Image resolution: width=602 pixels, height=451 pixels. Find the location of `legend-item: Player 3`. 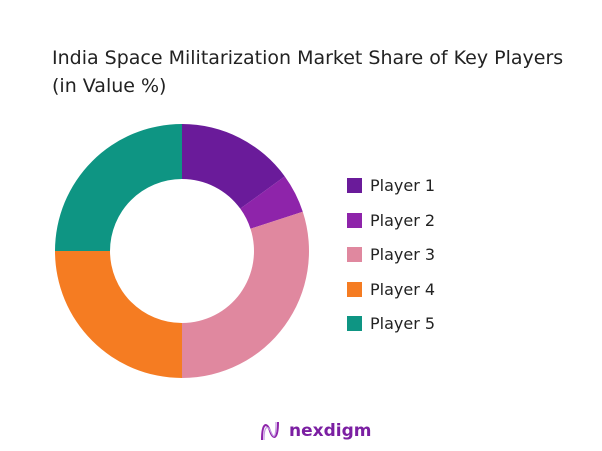

legend-item: Player 3 is located at coordinates (391, 254).